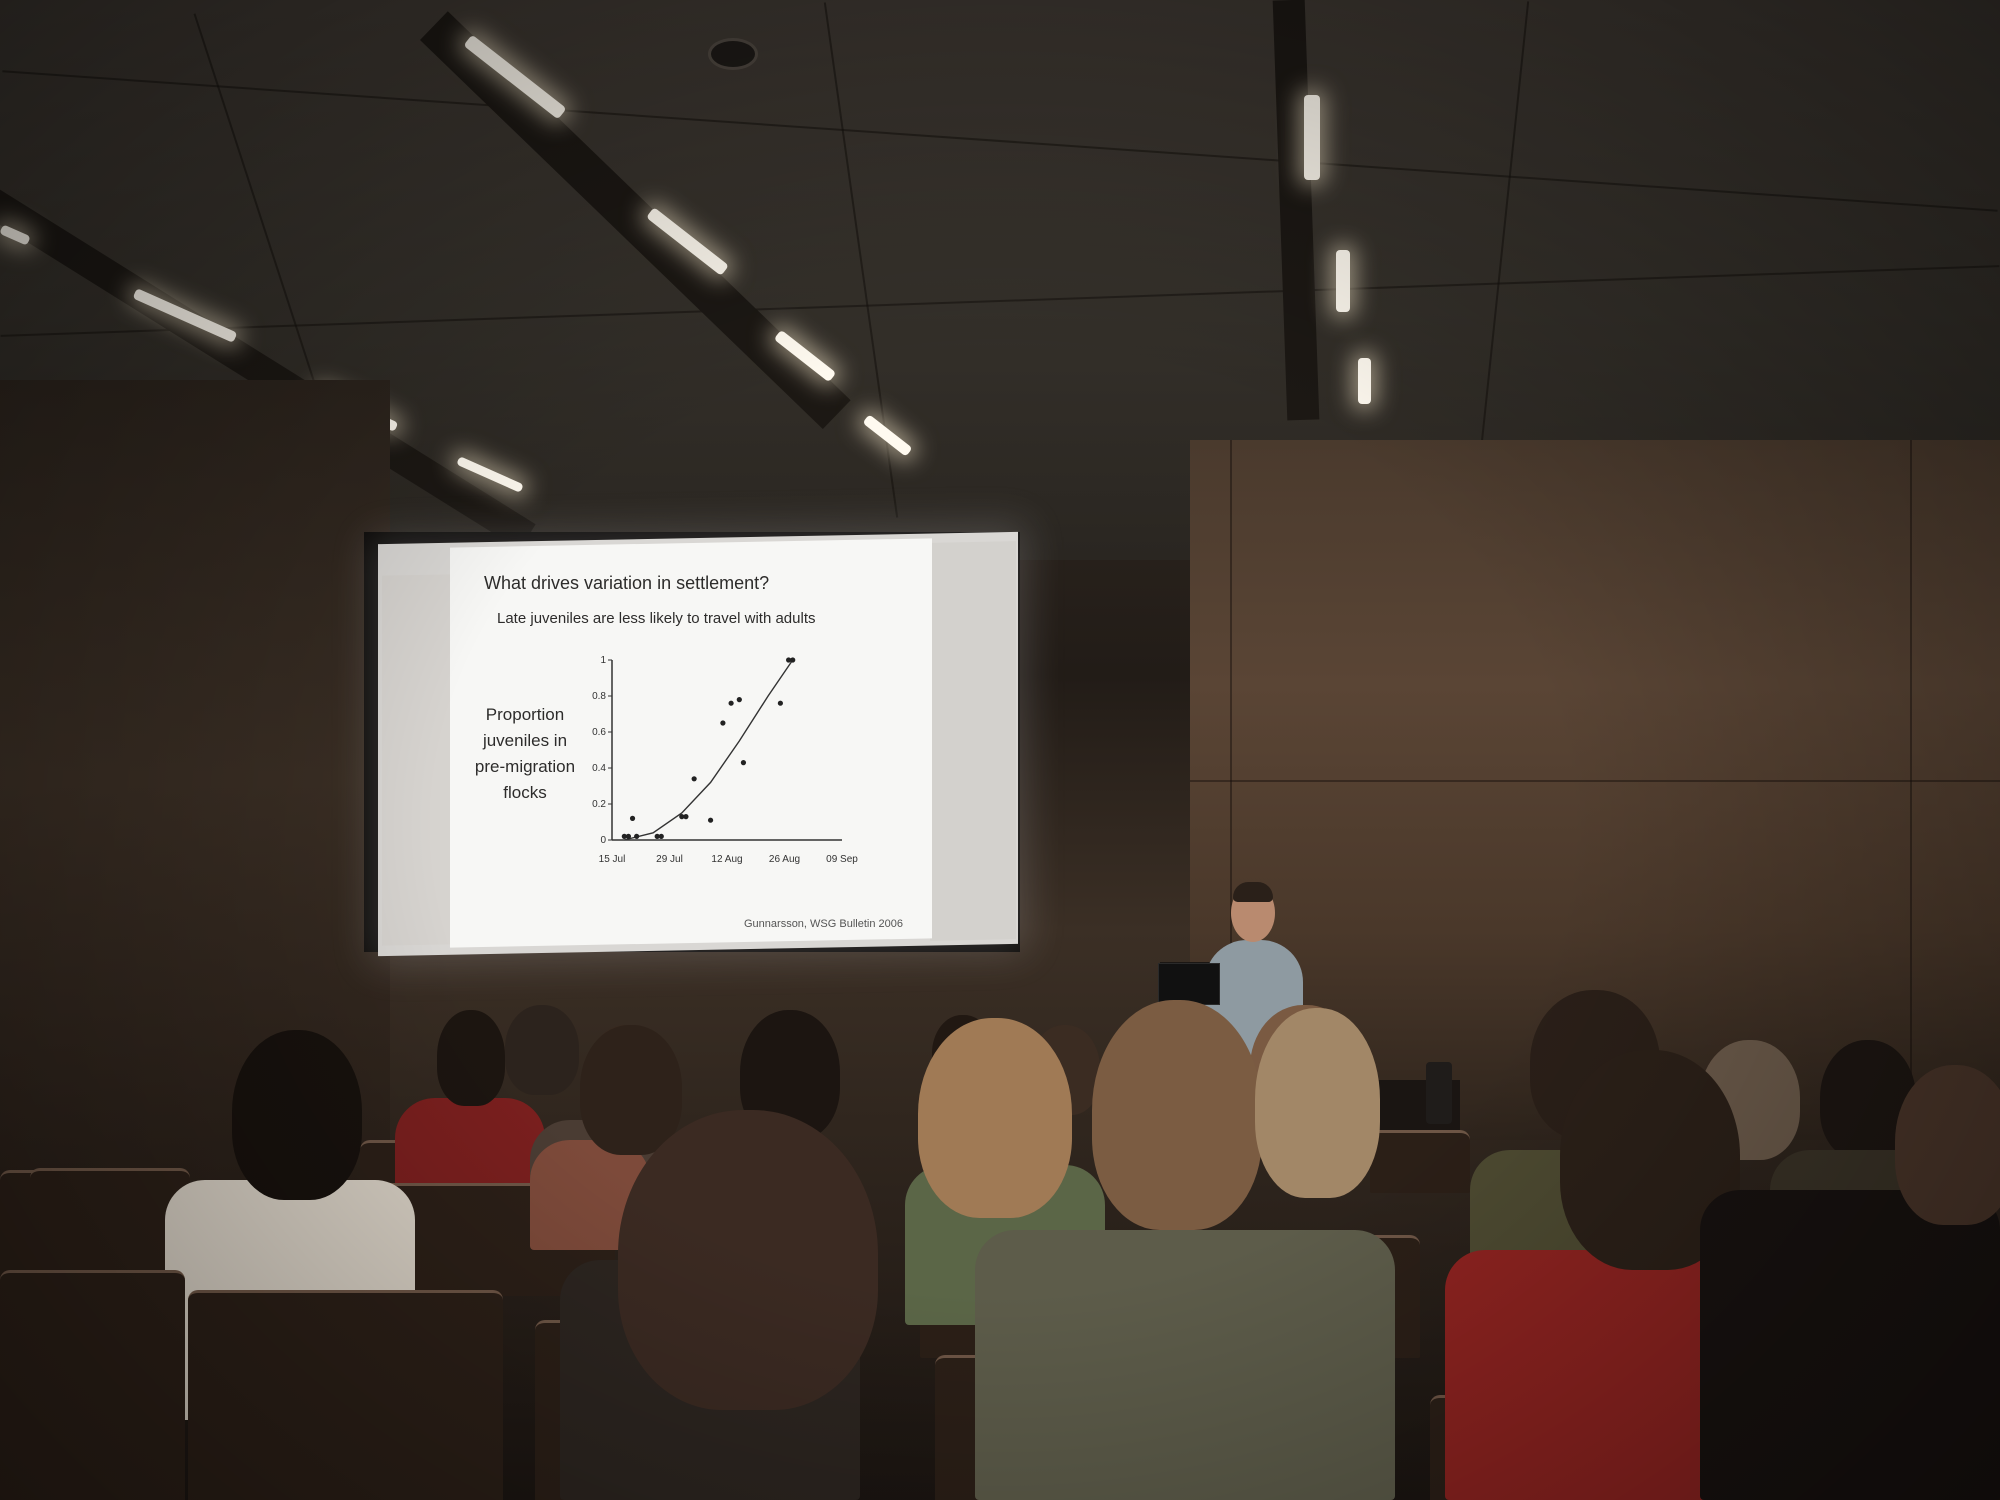 The width and height of the screenshot is (2000, 1500). I want to click on x-tick-label: 26 Aug, so click(784, 859).